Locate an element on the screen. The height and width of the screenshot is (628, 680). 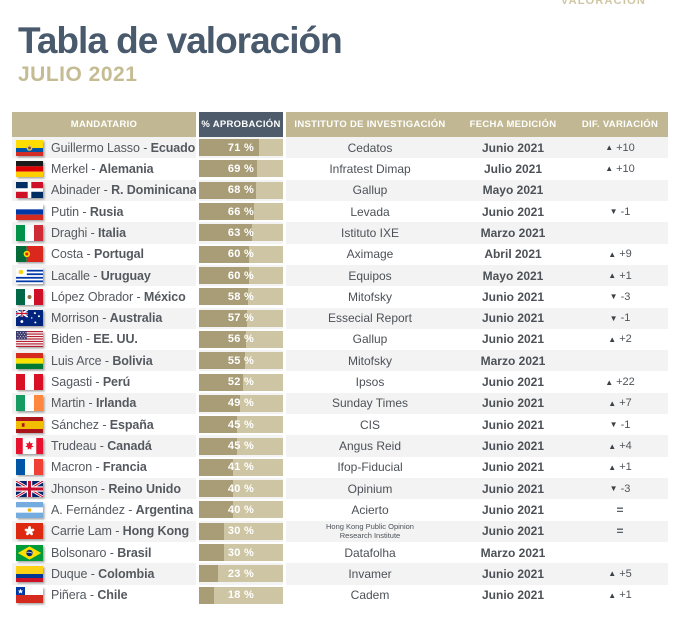
leader-cell: Macron - Francia is located at coordinates (104, 467).